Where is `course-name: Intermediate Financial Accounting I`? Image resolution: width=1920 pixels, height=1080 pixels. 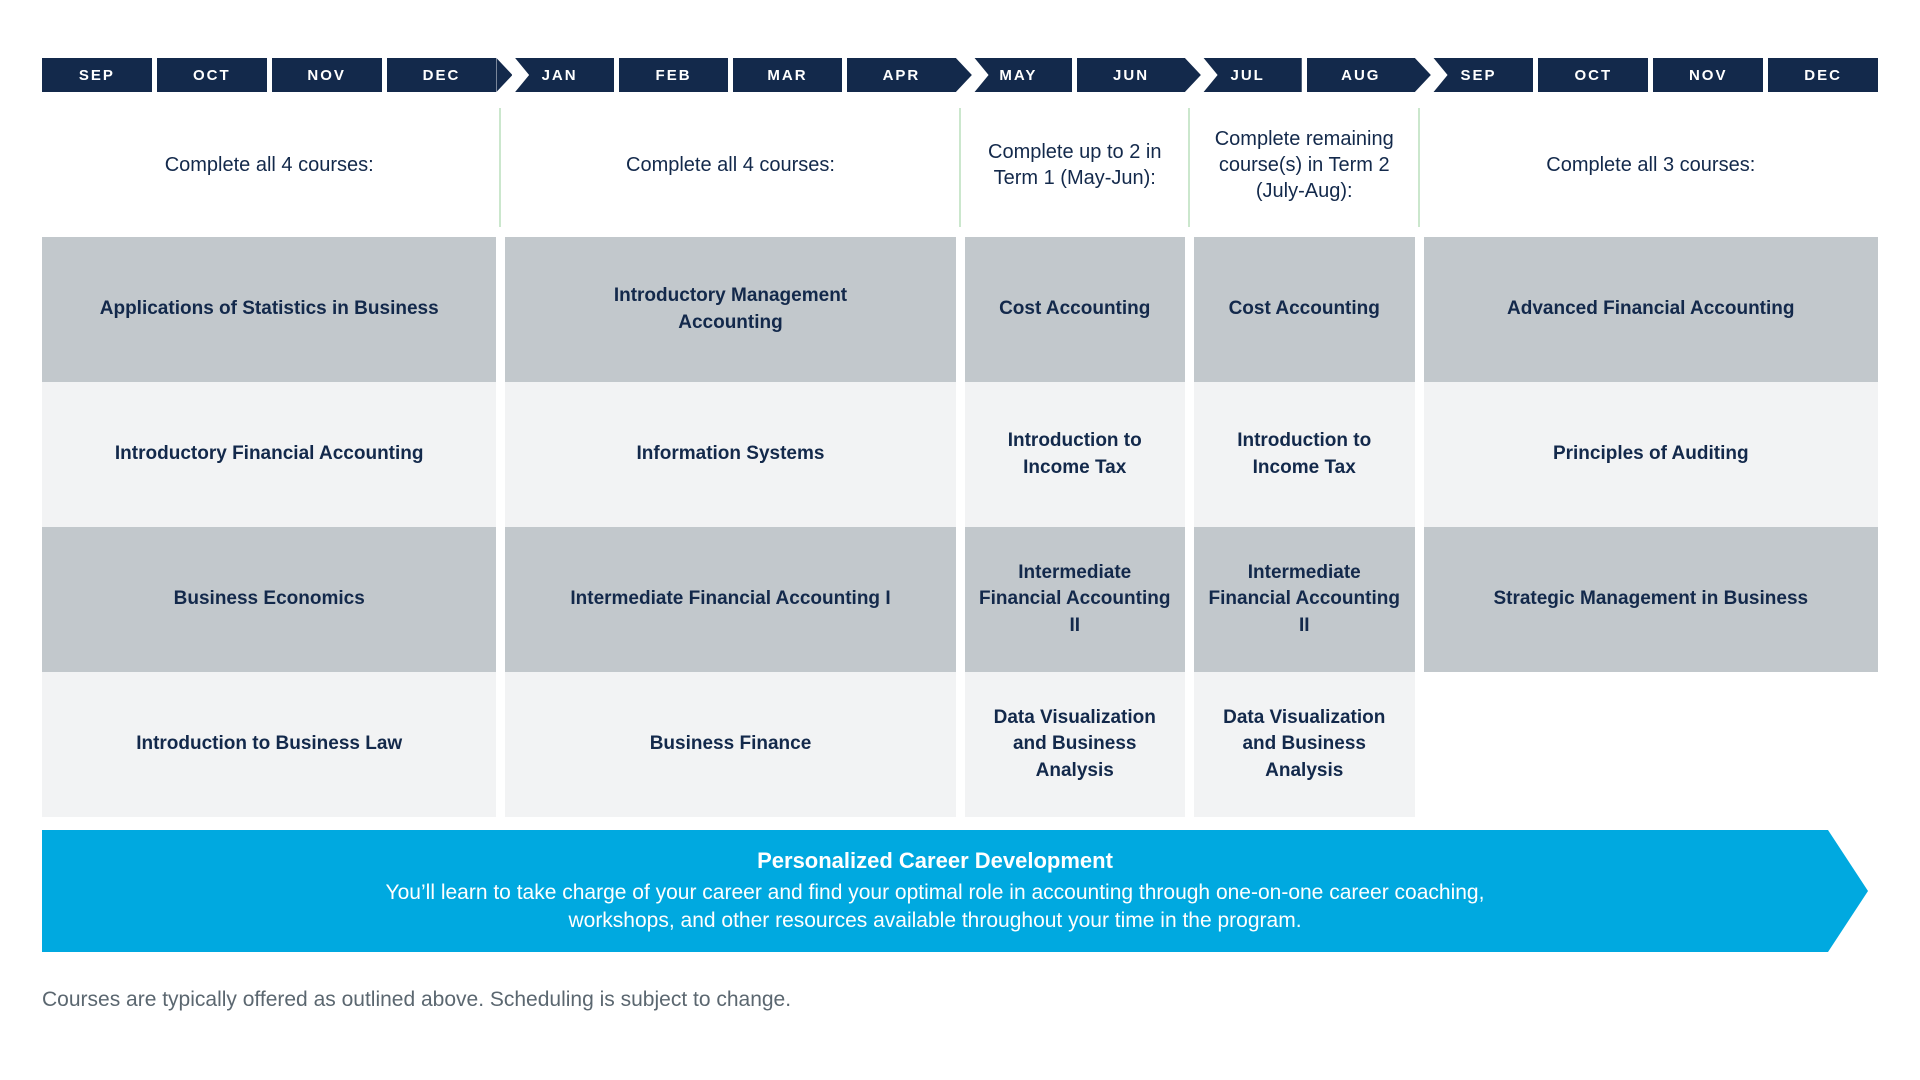
course-name: Intermediate Financial Accounting I is located at coordinates (730, 599).